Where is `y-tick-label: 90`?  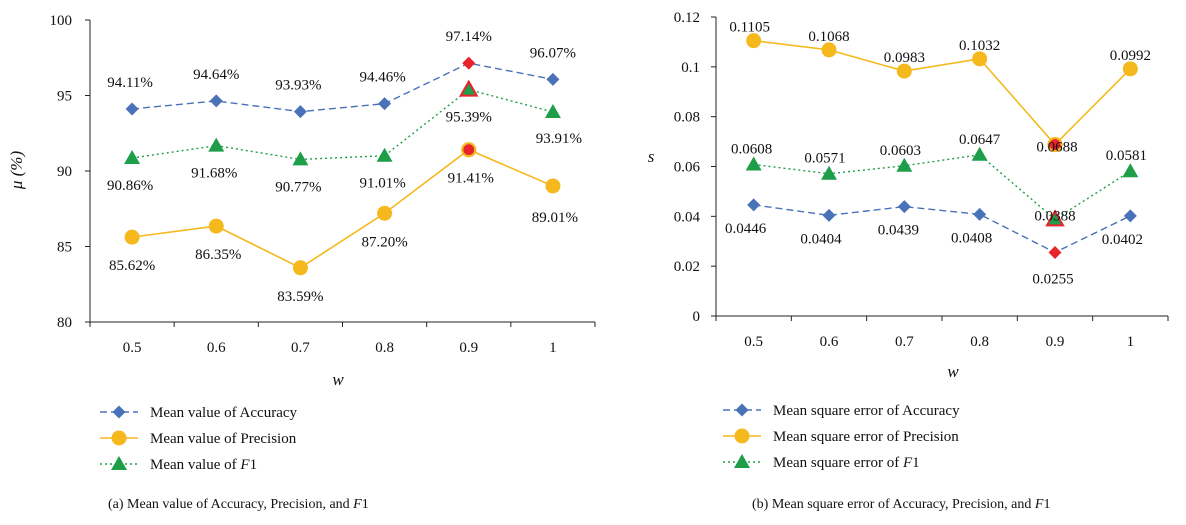
y-tick-label: 90 is located at coordinates (64, 172).